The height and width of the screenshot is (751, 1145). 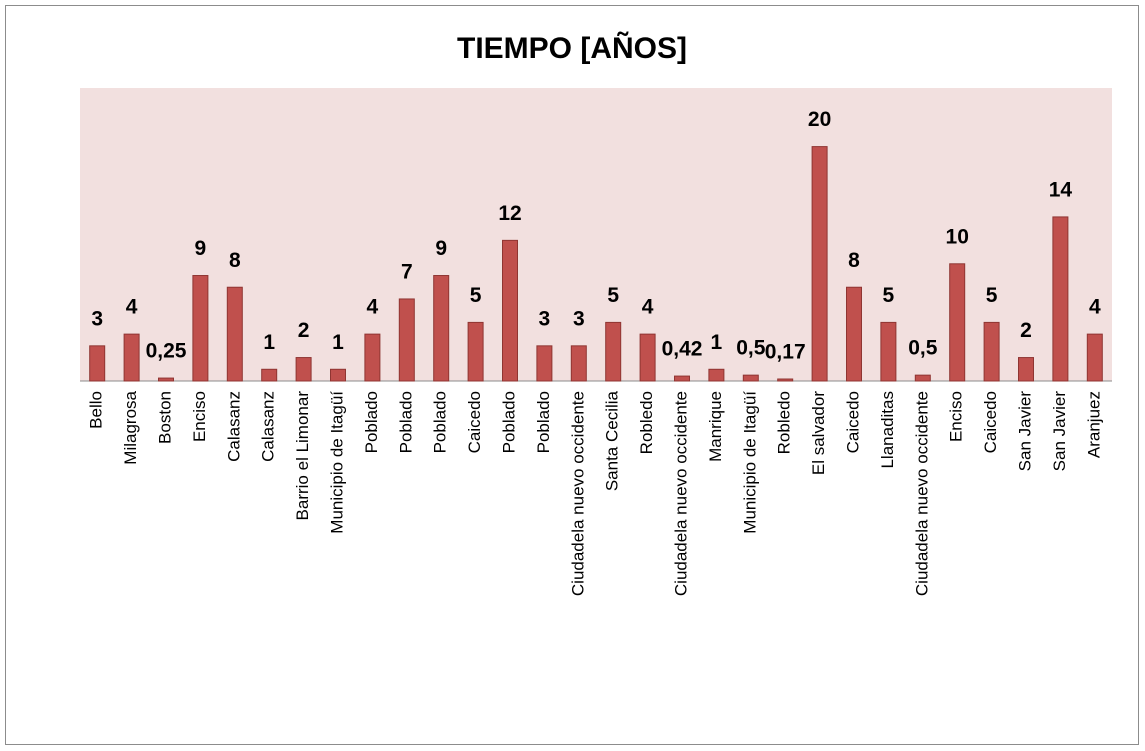 I want to click on x-tick-label: Bello, so click(x=96, y=410).